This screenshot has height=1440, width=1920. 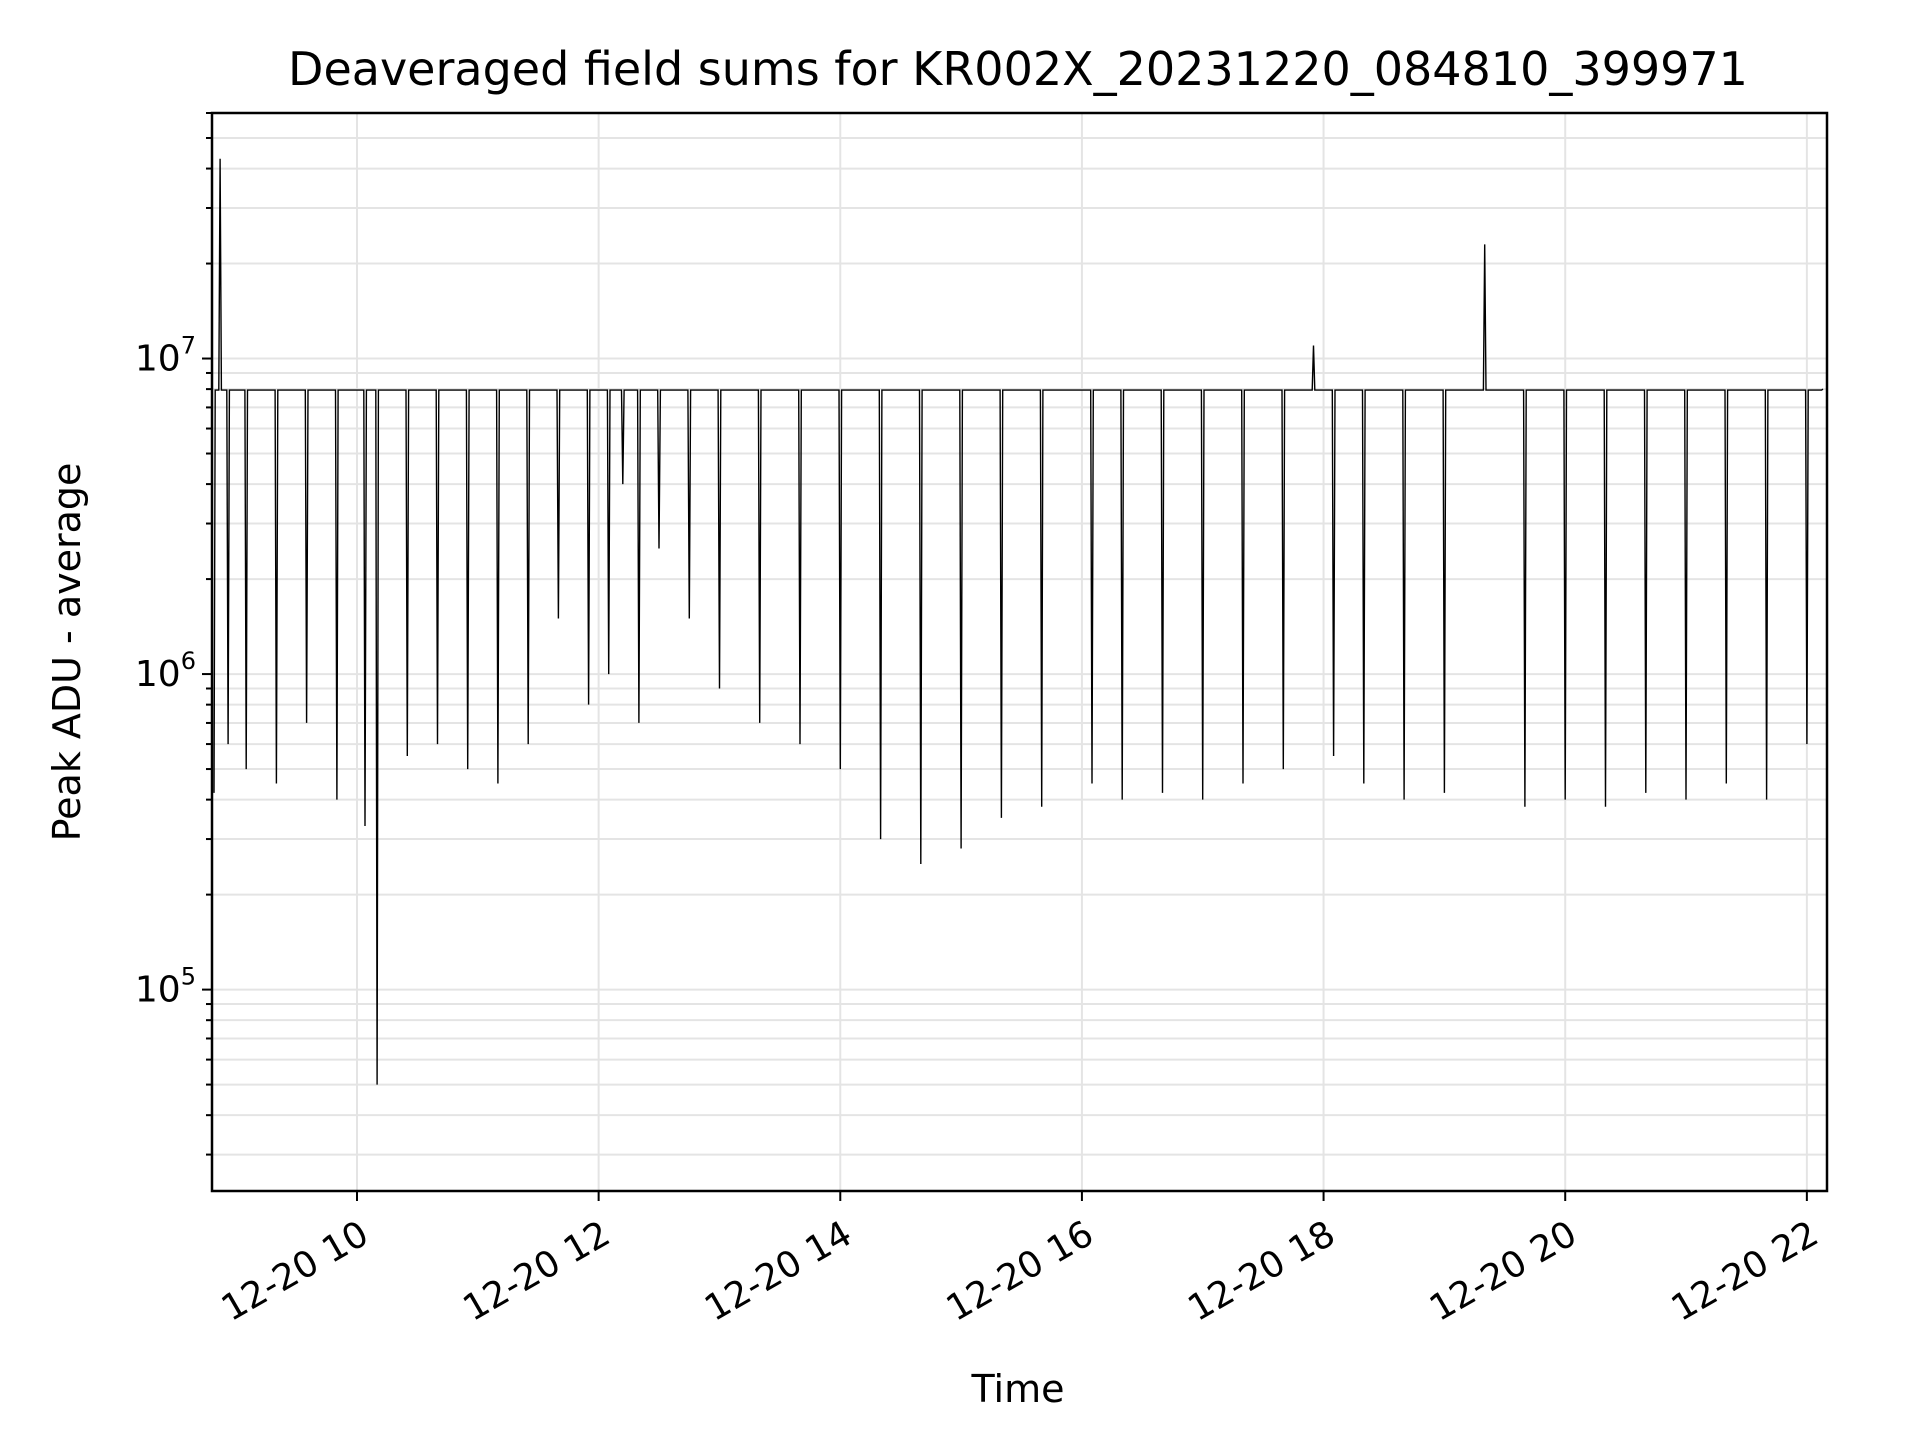 I want to click on x-axis-label: Time, so click(x=1018, y=1389).